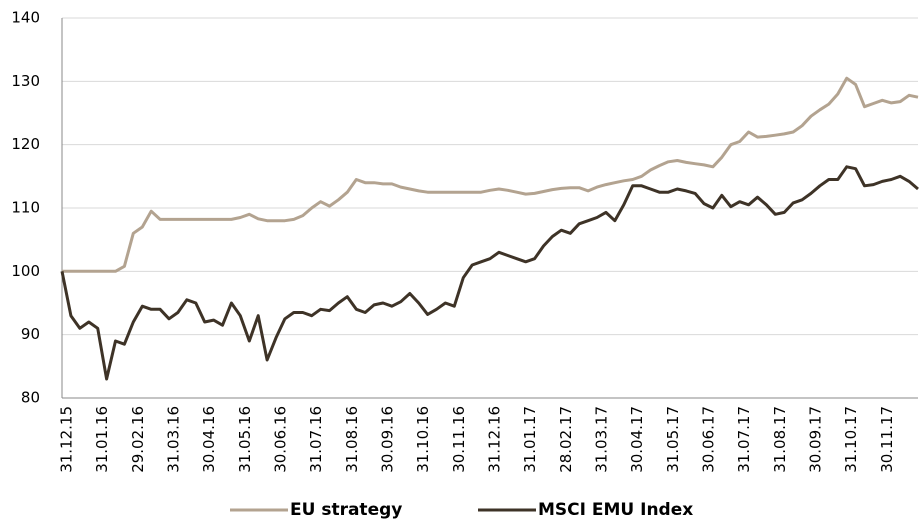  What do you see at coordinates (780, 439) in the screenshot?
I see `x-tick-label: 31.08.17` at bounding box center [780, 439].